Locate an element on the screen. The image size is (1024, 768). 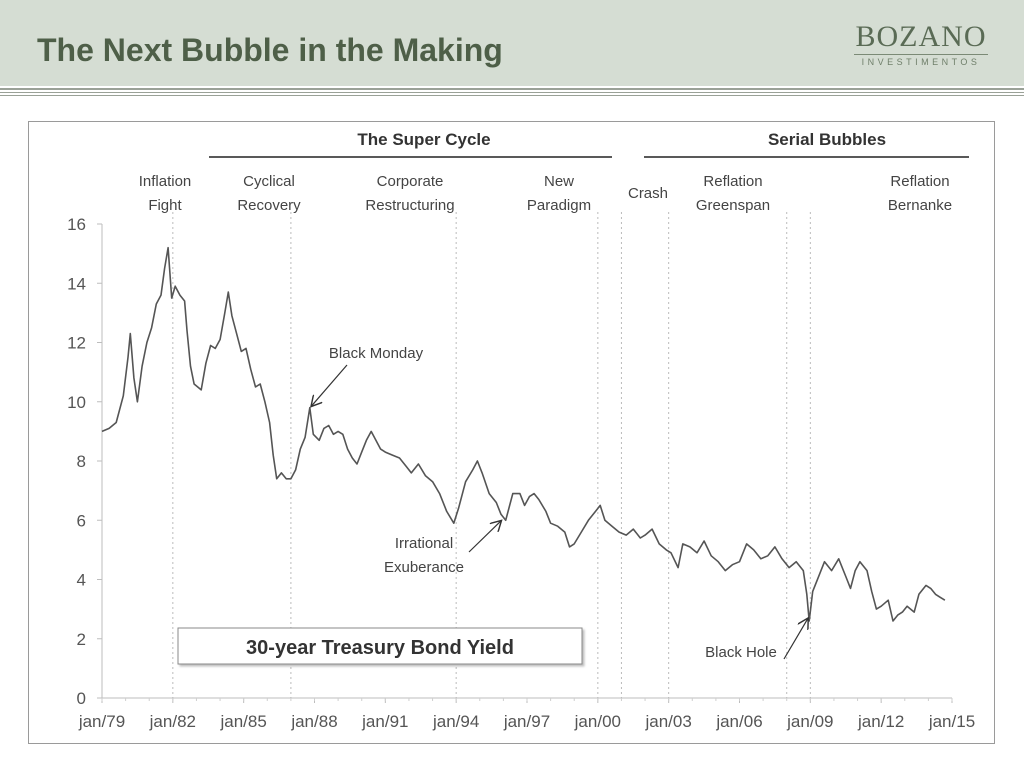
header-divider-mid is located at coordinates (512, 92).